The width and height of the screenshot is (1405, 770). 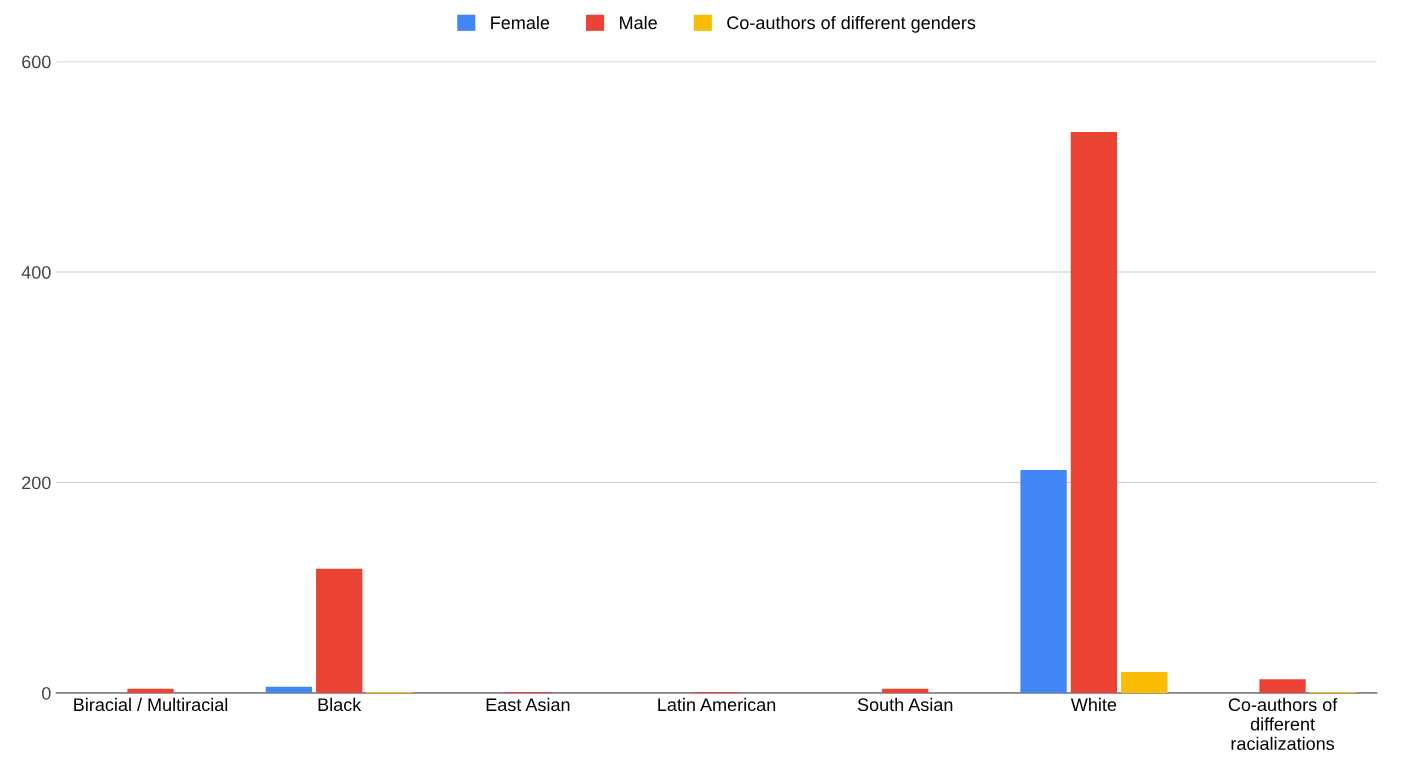 What do you see at coordinates (36, 62) in the screenshot?
I see `y-tick-label: 600` at bounding box center [36, 62].